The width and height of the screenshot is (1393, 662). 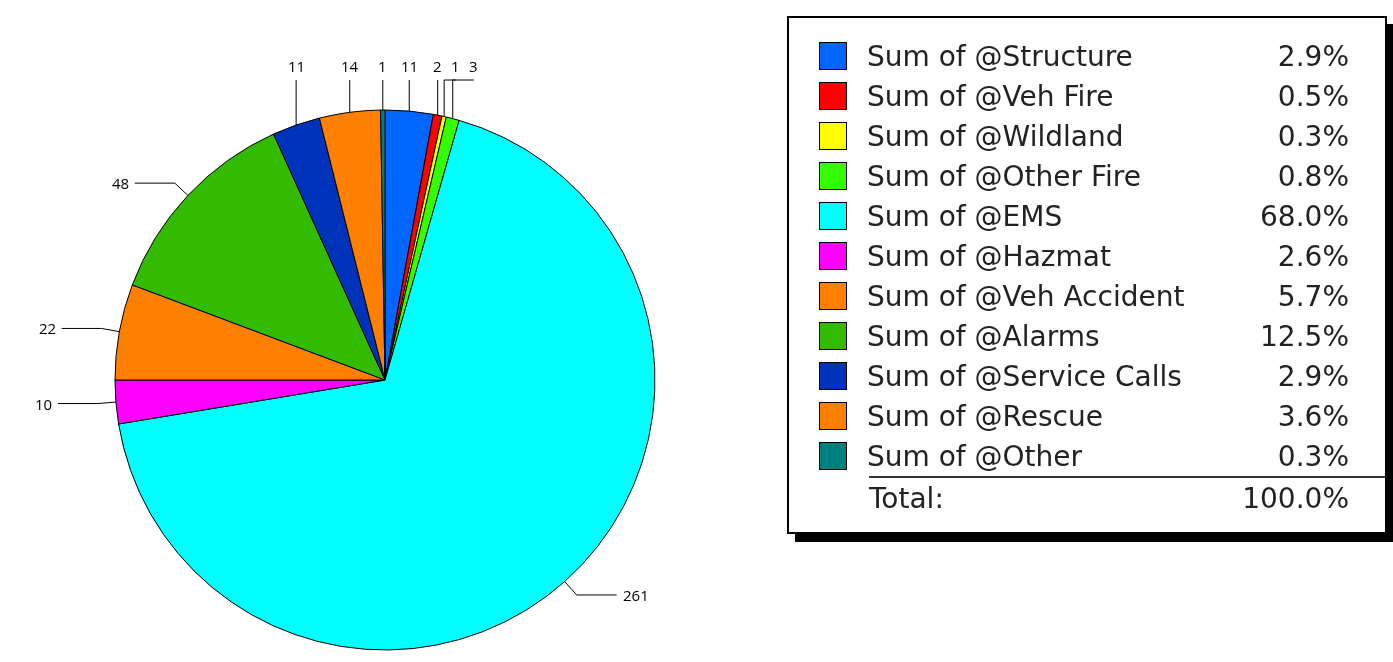 I want to click on legend-label: Sum of @Veh Accident, so click(x=1026, y=296).